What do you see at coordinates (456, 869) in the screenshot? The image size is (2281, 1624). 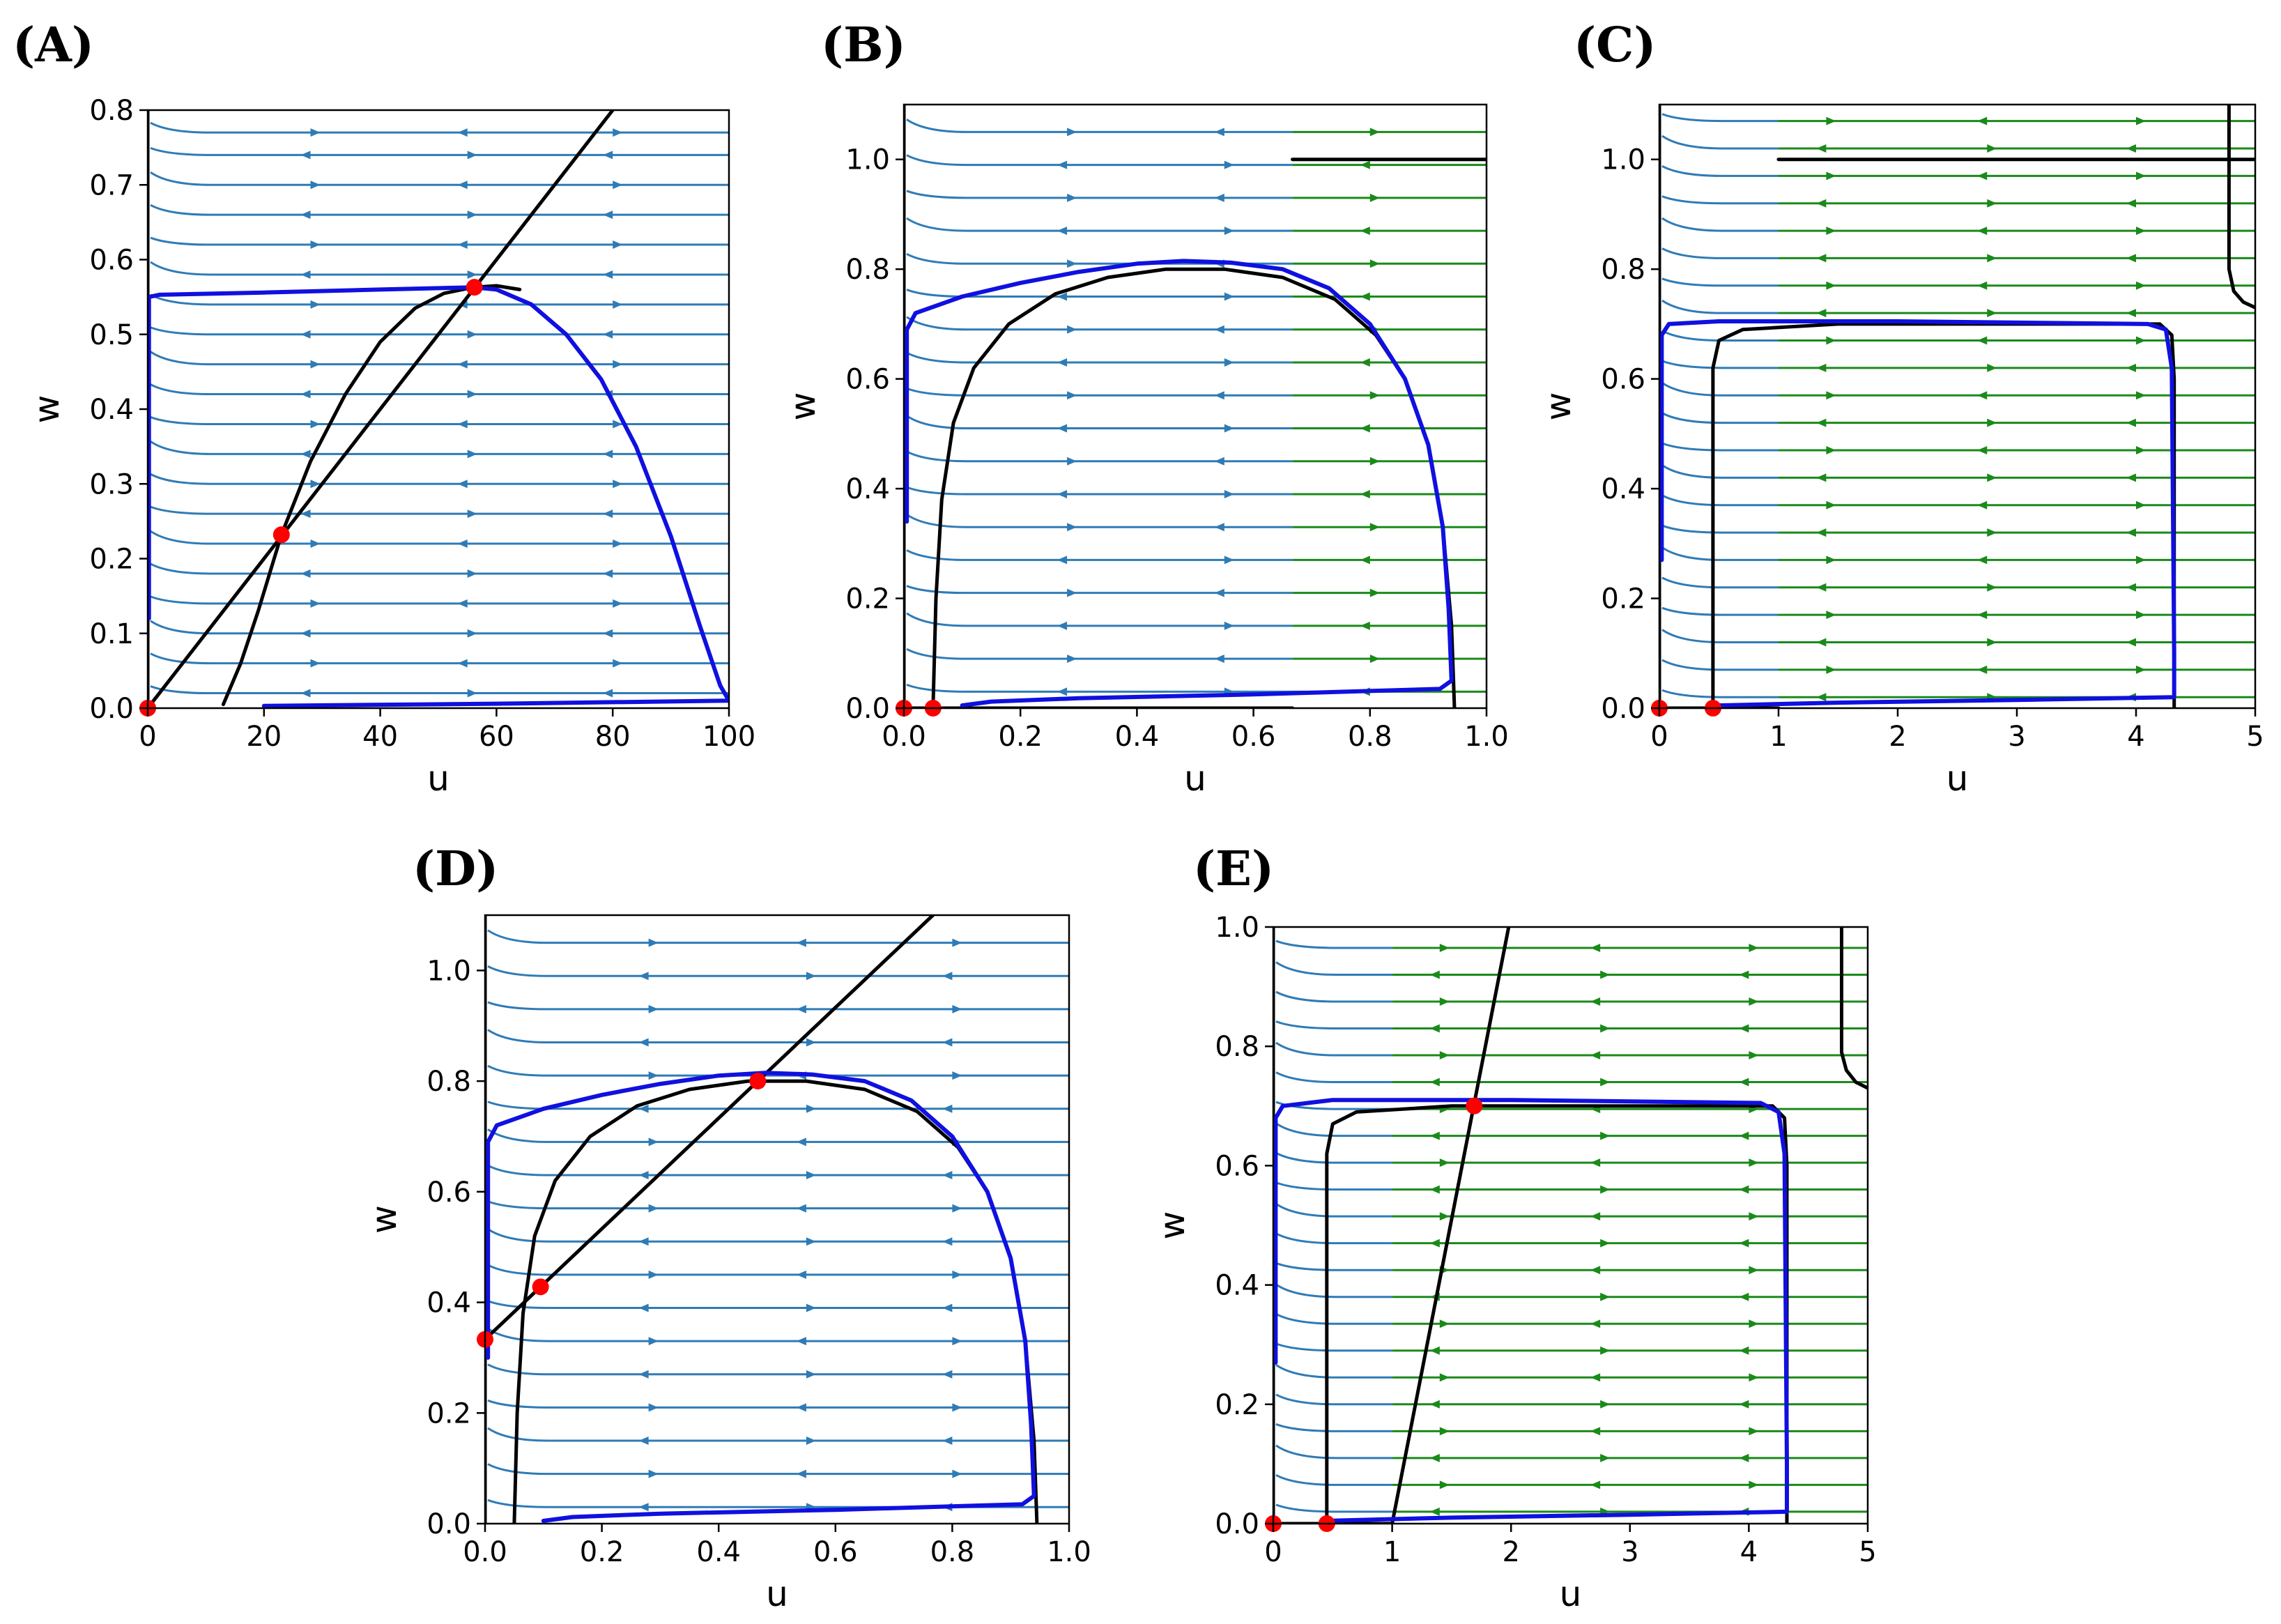 I see `panel-d-label: (D)` at bounding box center [456, 869].